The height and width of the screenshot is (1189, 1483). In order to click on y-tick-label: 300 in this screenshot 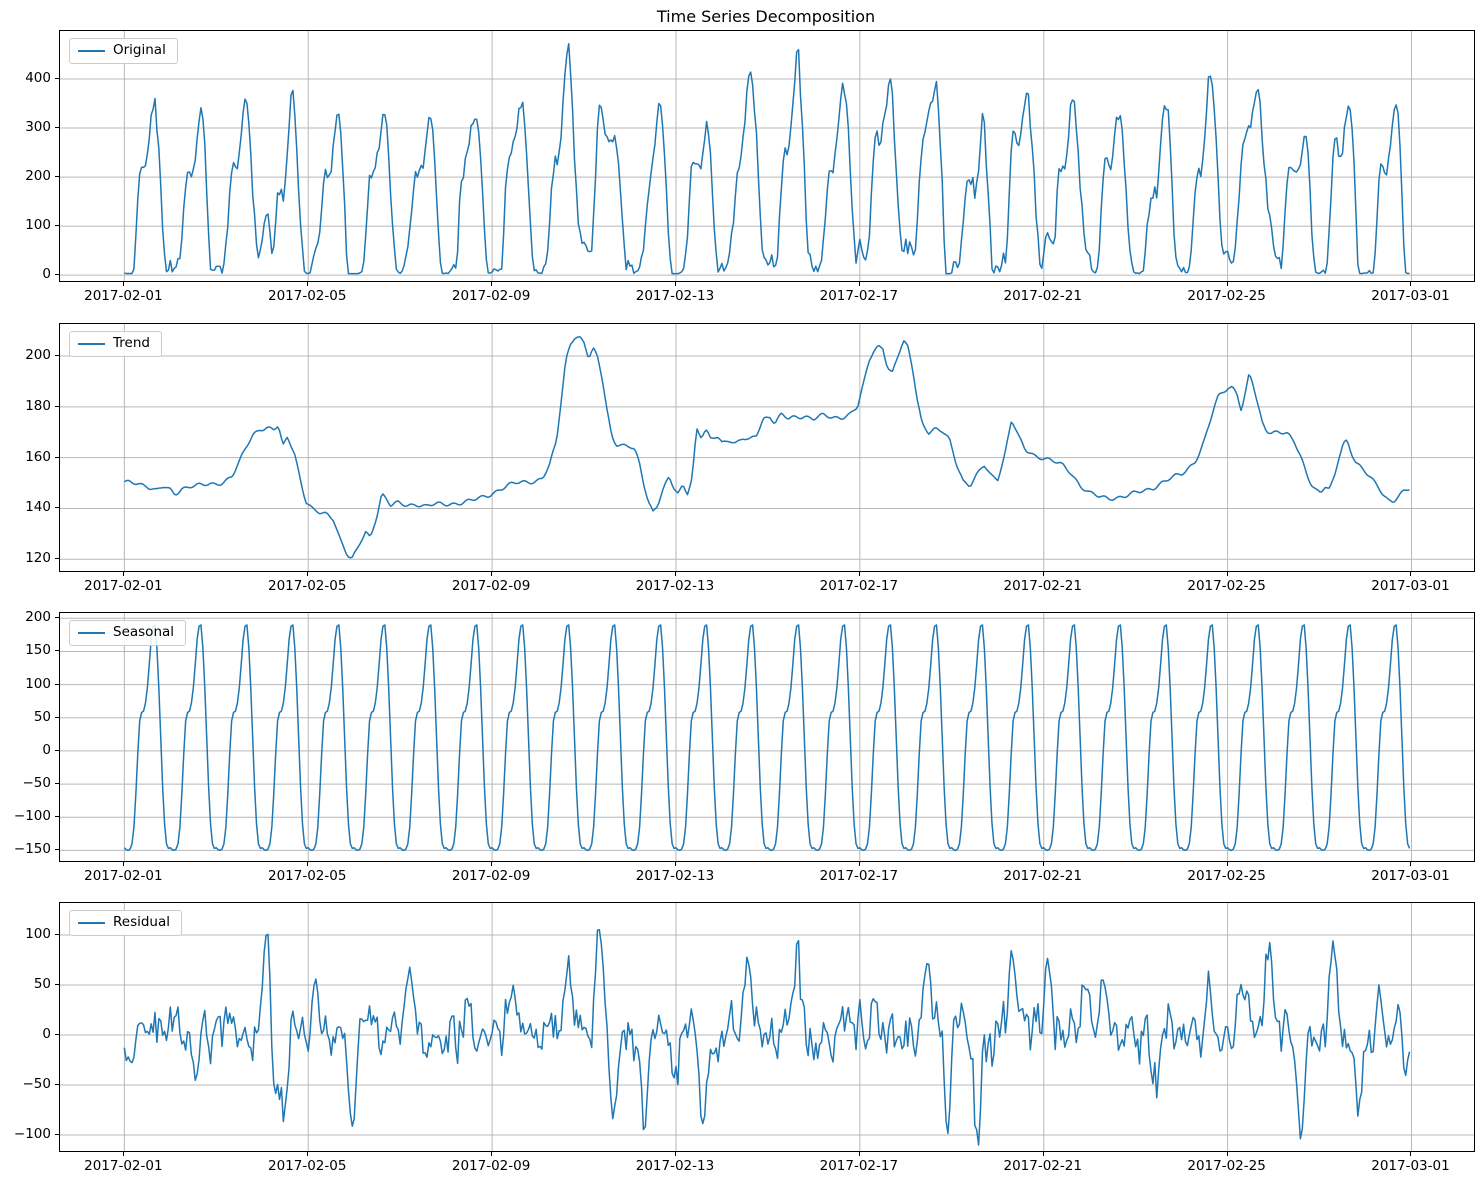, I will do `click(38, 127)`.